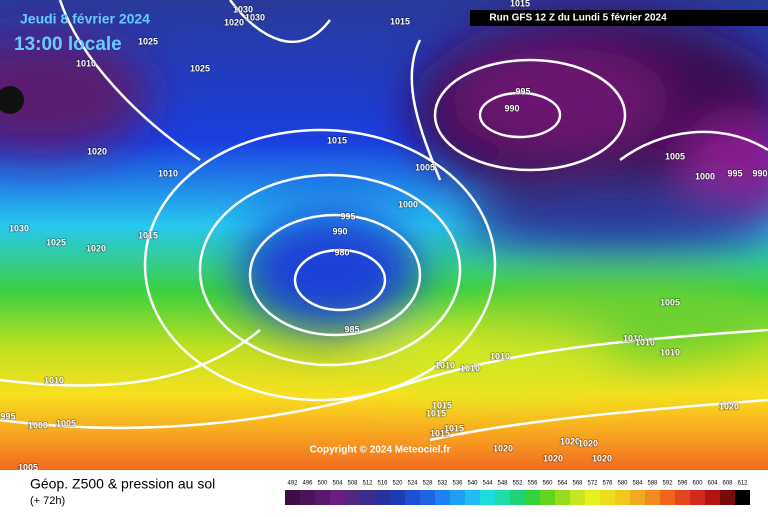 Image resolution: width=768 pixels, height=517 pixels. What do you see at coordinates (727, 484) in the screenshot?
I see `legend-label: 608` at bounding box center [727, 484].